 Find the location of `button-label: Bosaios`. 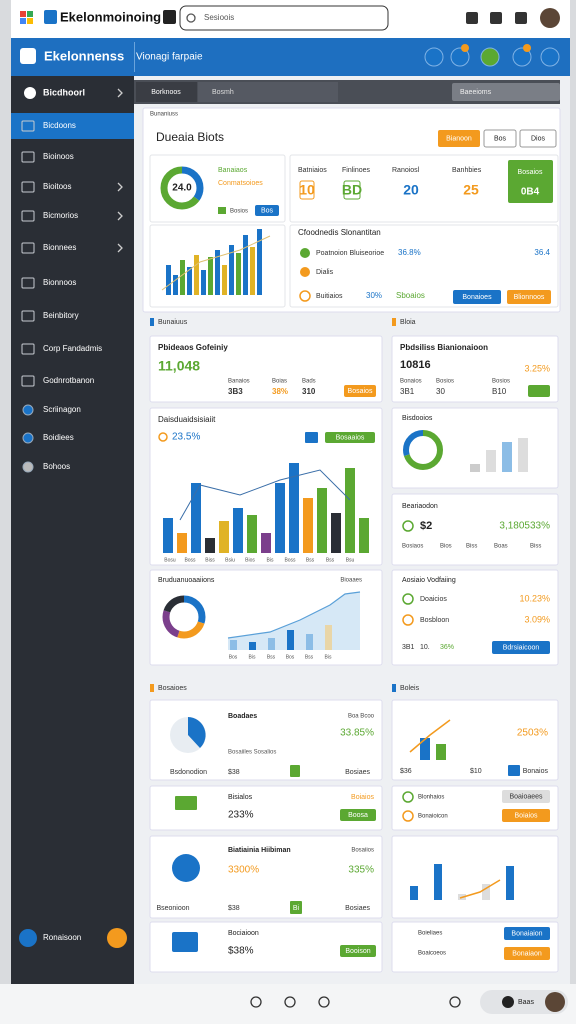

button-label: Bosaios is located at coordinates (360, 391).